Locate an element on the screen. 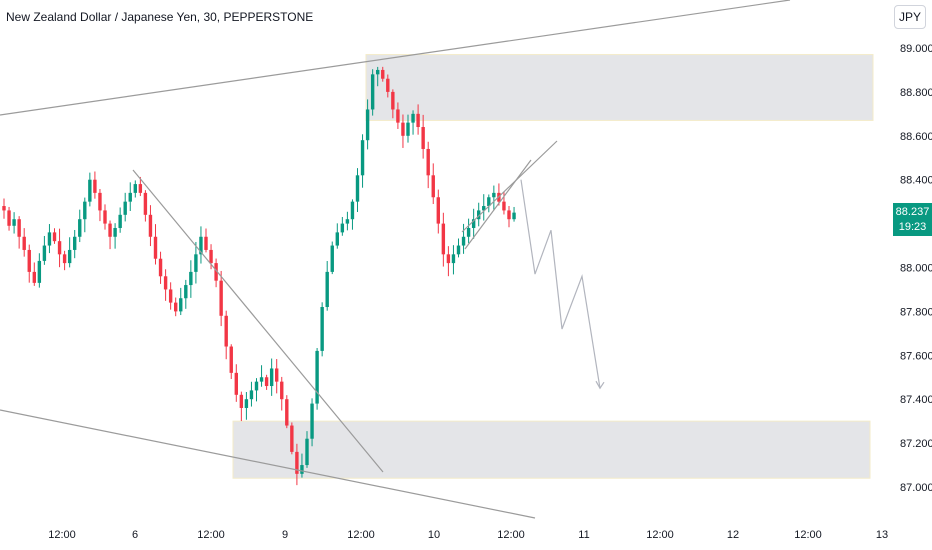 The height and width of the screenshot is (550, 932). price-tick-label: 88.400 is located at coordinates (916, 181).